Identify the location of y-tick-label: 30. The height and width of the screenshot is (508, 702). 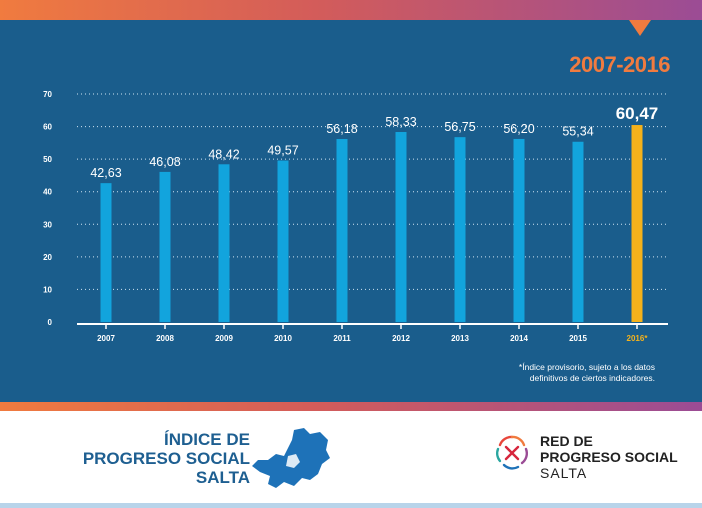
(47, 224).